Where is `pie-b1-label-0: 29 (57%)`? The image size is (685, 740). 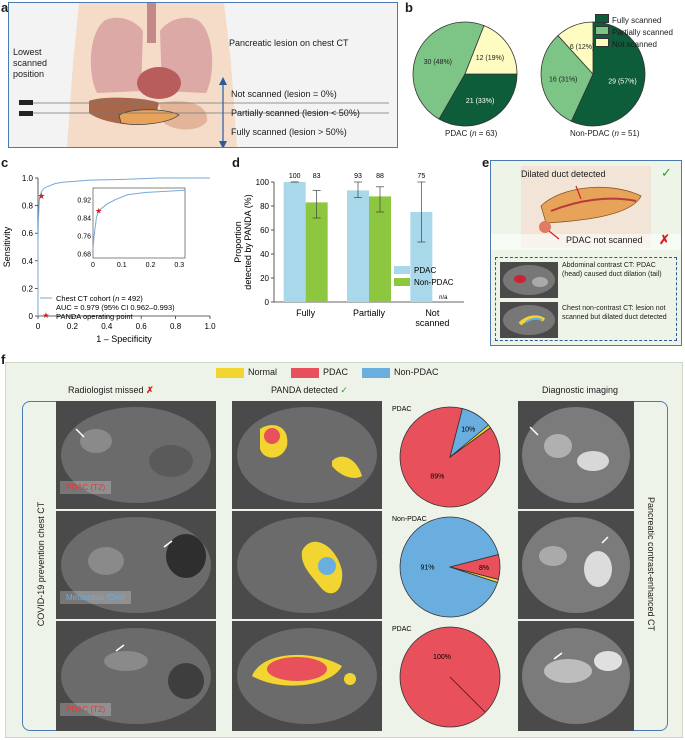 pie-b1-label-0: 29 (57%) is located at coordinates (622, 81).